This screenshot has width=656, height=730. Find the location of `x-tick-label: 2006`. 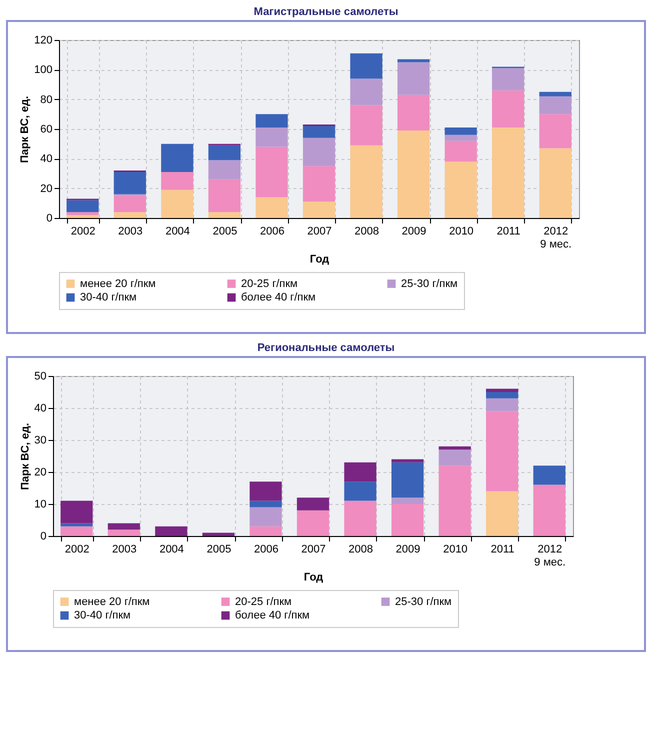

x-tick-label: 2006 is located at coordinates (272, 232).